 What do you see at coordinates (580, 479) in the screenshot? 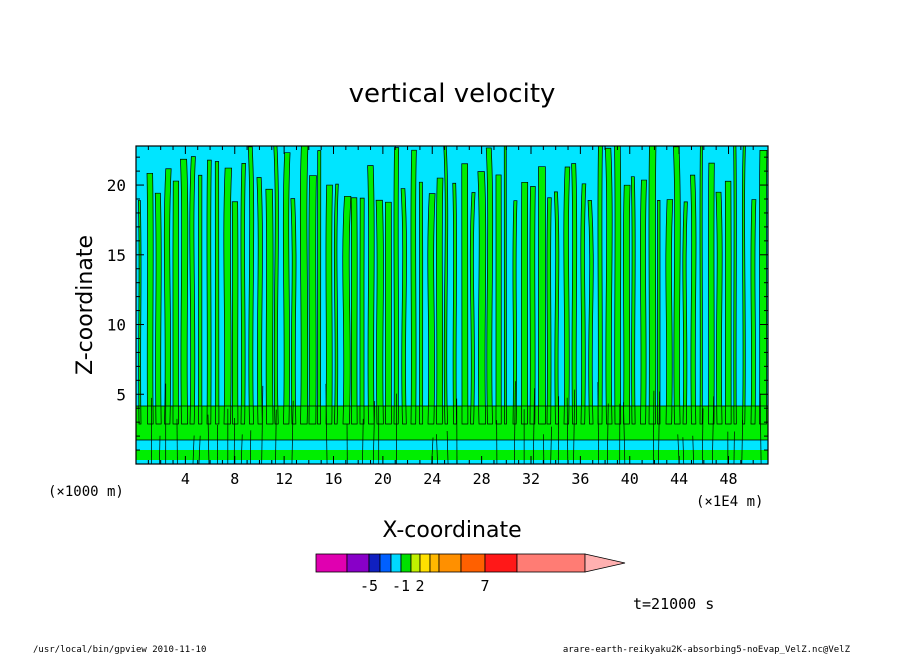
I see `x-tick-label: 36` at bounding box center [580, 479].